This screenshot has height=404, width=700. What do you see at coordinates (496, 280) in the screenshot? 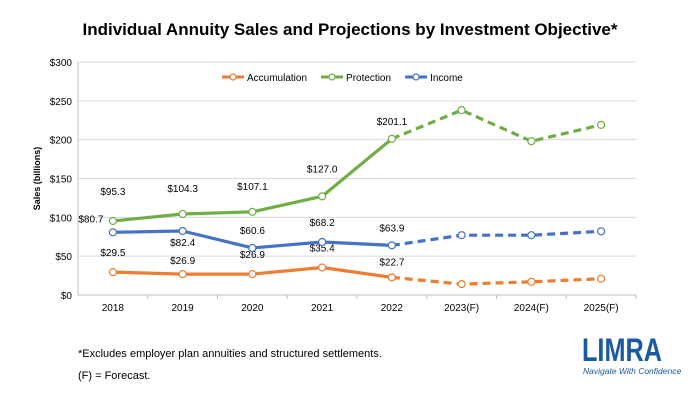
I see `accumulation-forecast-line` at bounding box center [496, 280].